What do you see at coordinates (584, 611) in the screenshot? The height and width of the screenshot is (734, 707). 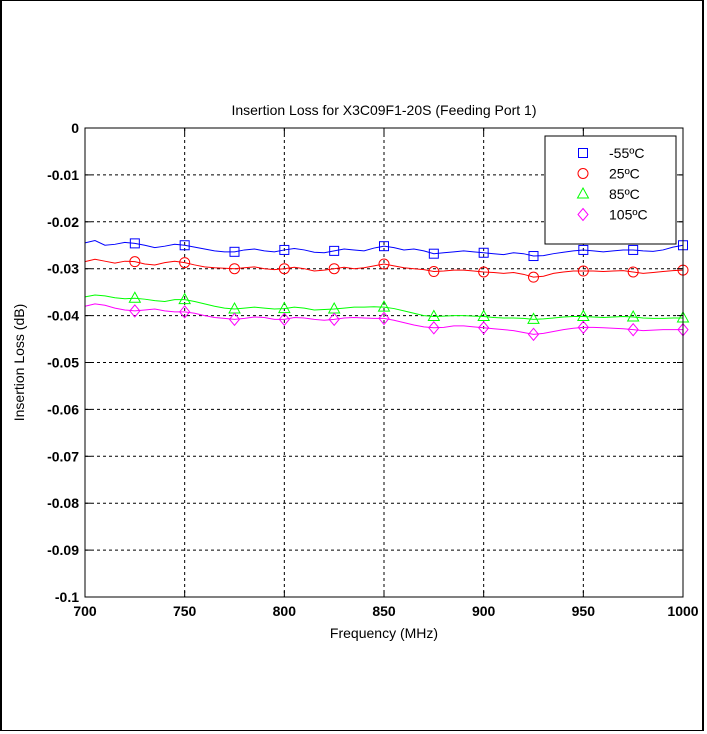 I see `x-tick-label: 950` at bounding box center [584, 611].